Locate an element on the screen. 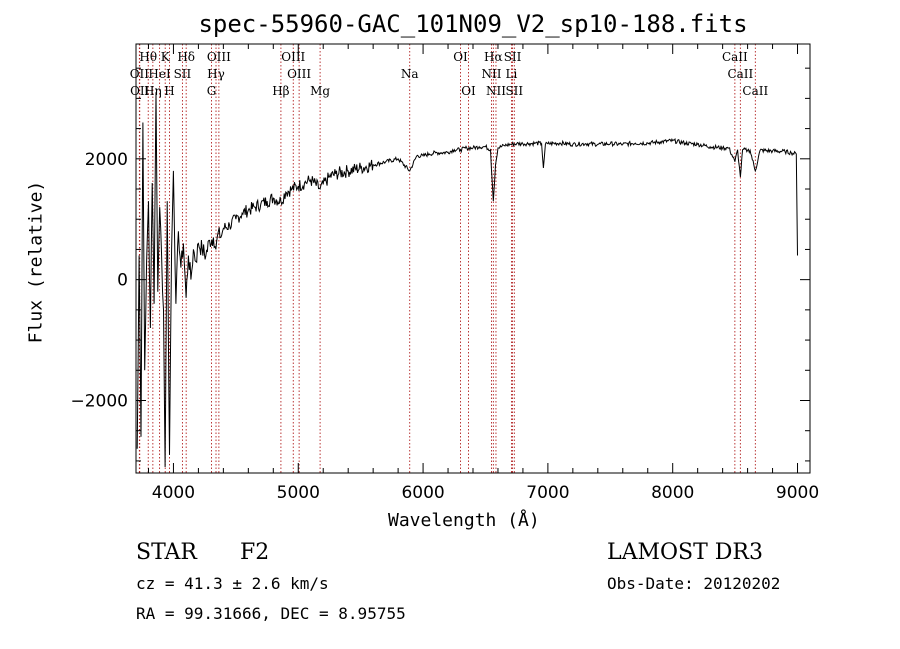  y-axis-label: Flux (relative) is located at coordinates (36, 262).